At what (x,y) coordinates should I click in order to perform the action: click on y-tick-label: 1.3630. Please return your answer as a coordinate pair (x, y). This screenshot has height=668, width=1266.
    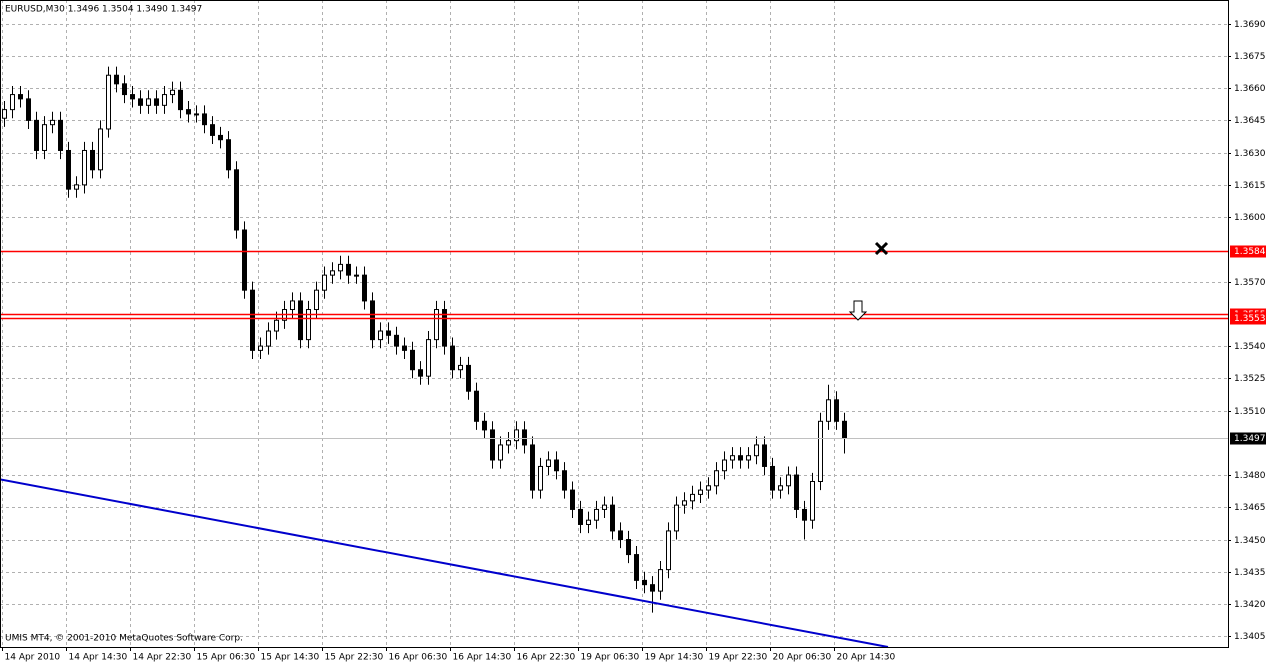
    Looking at the image, I should click on (1250, 154).